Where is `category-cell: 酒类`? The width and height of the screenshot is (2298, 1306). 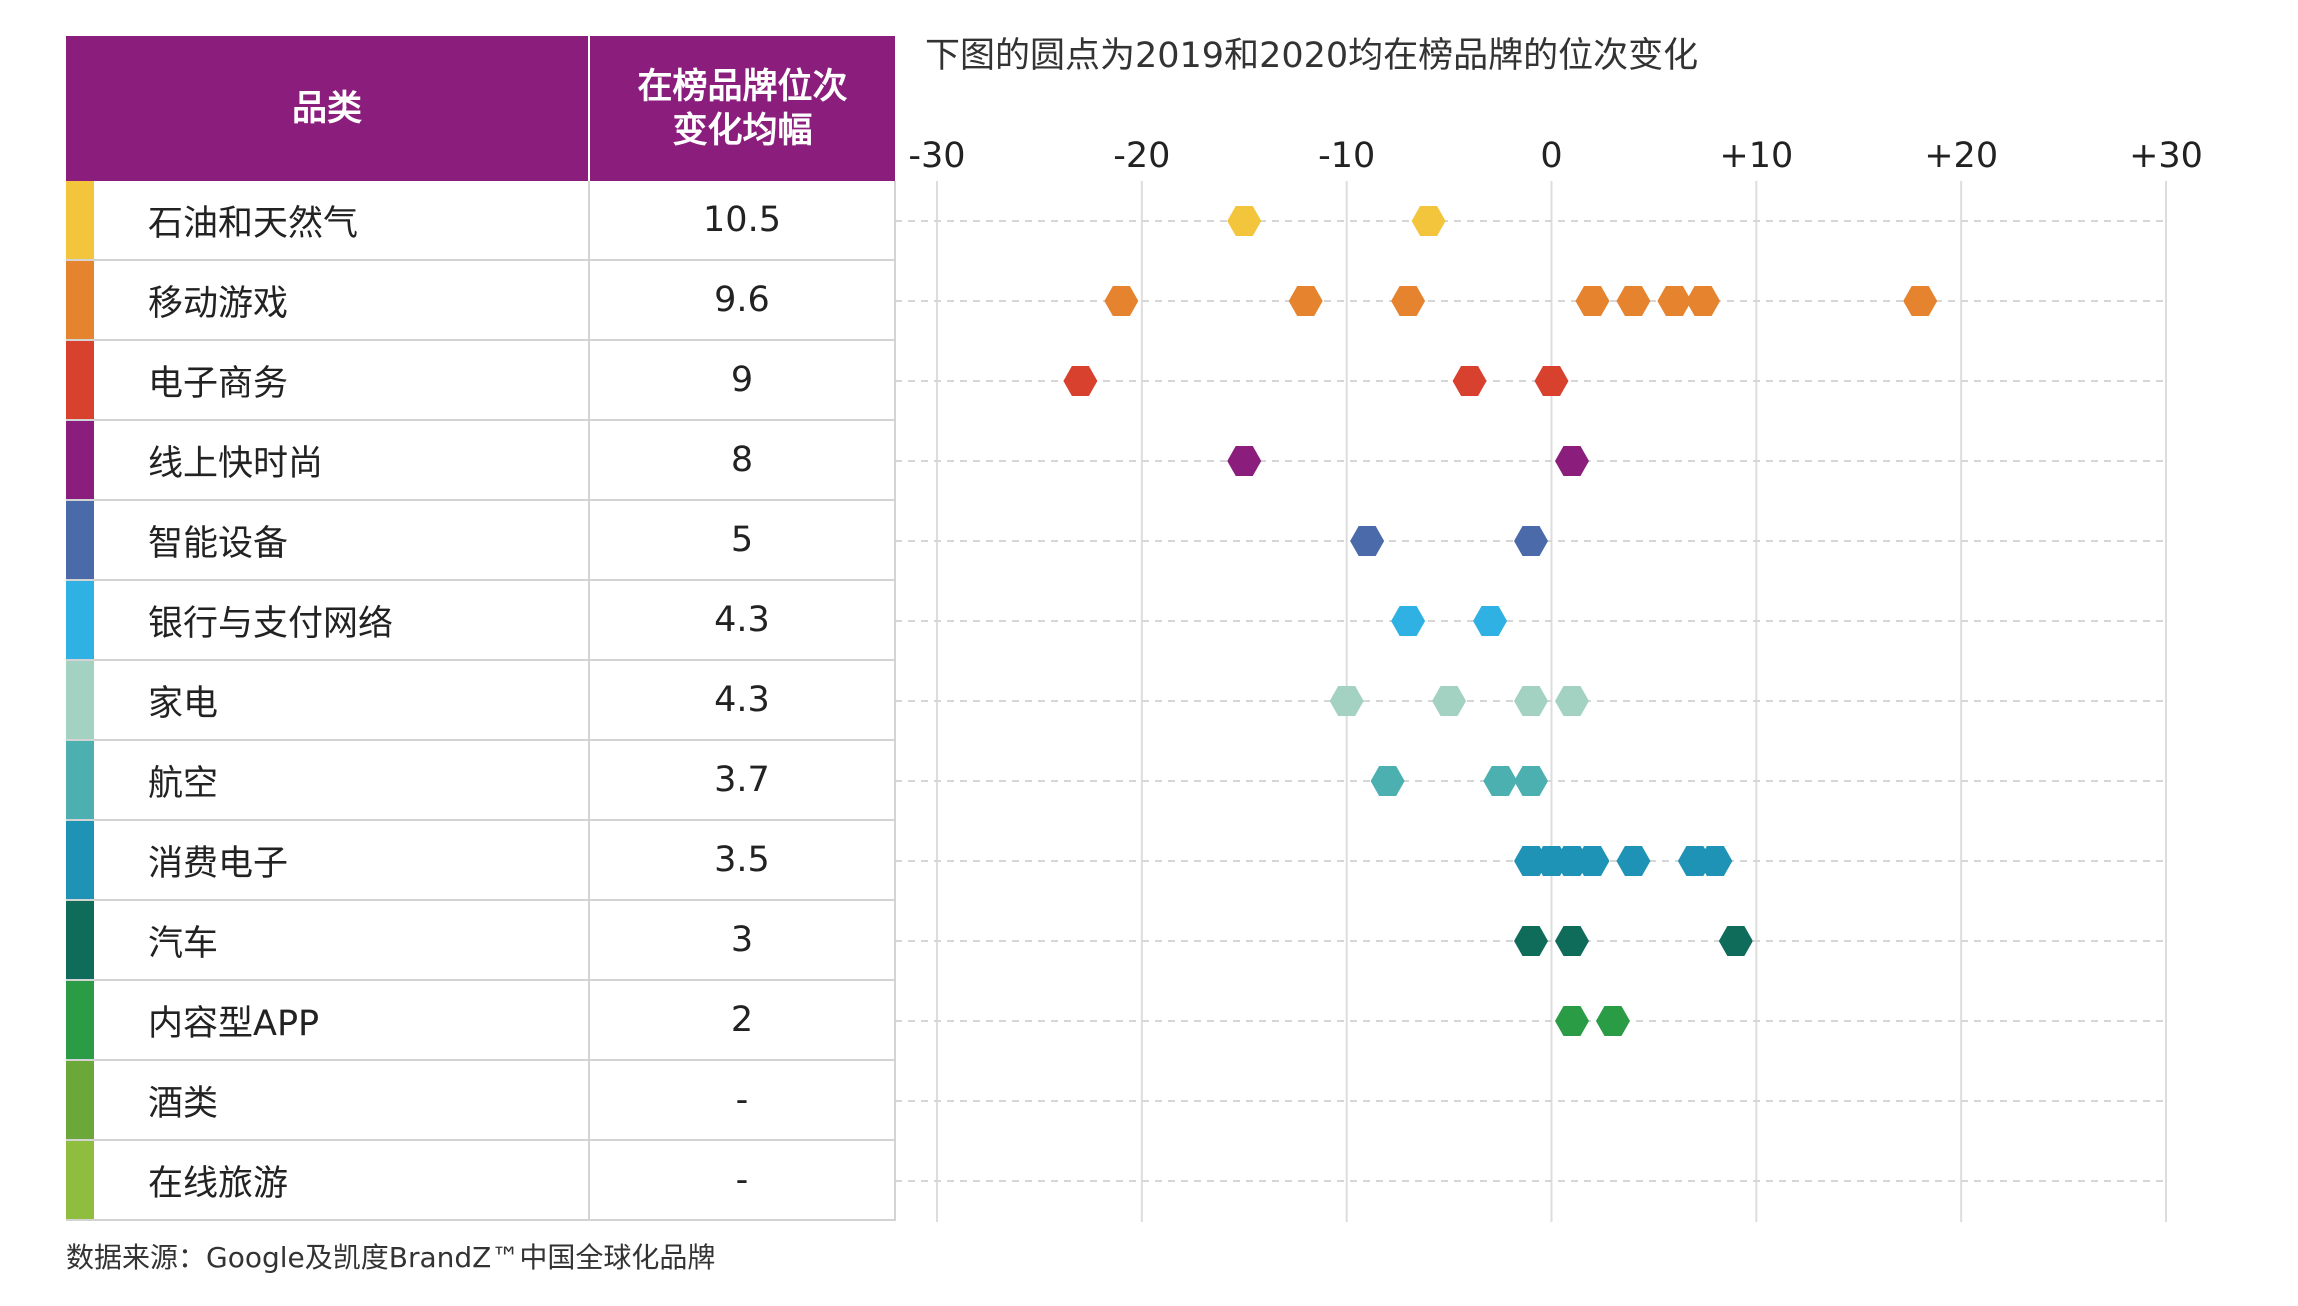
category-cell: 酒类 is located at coordinates (328, 1100).